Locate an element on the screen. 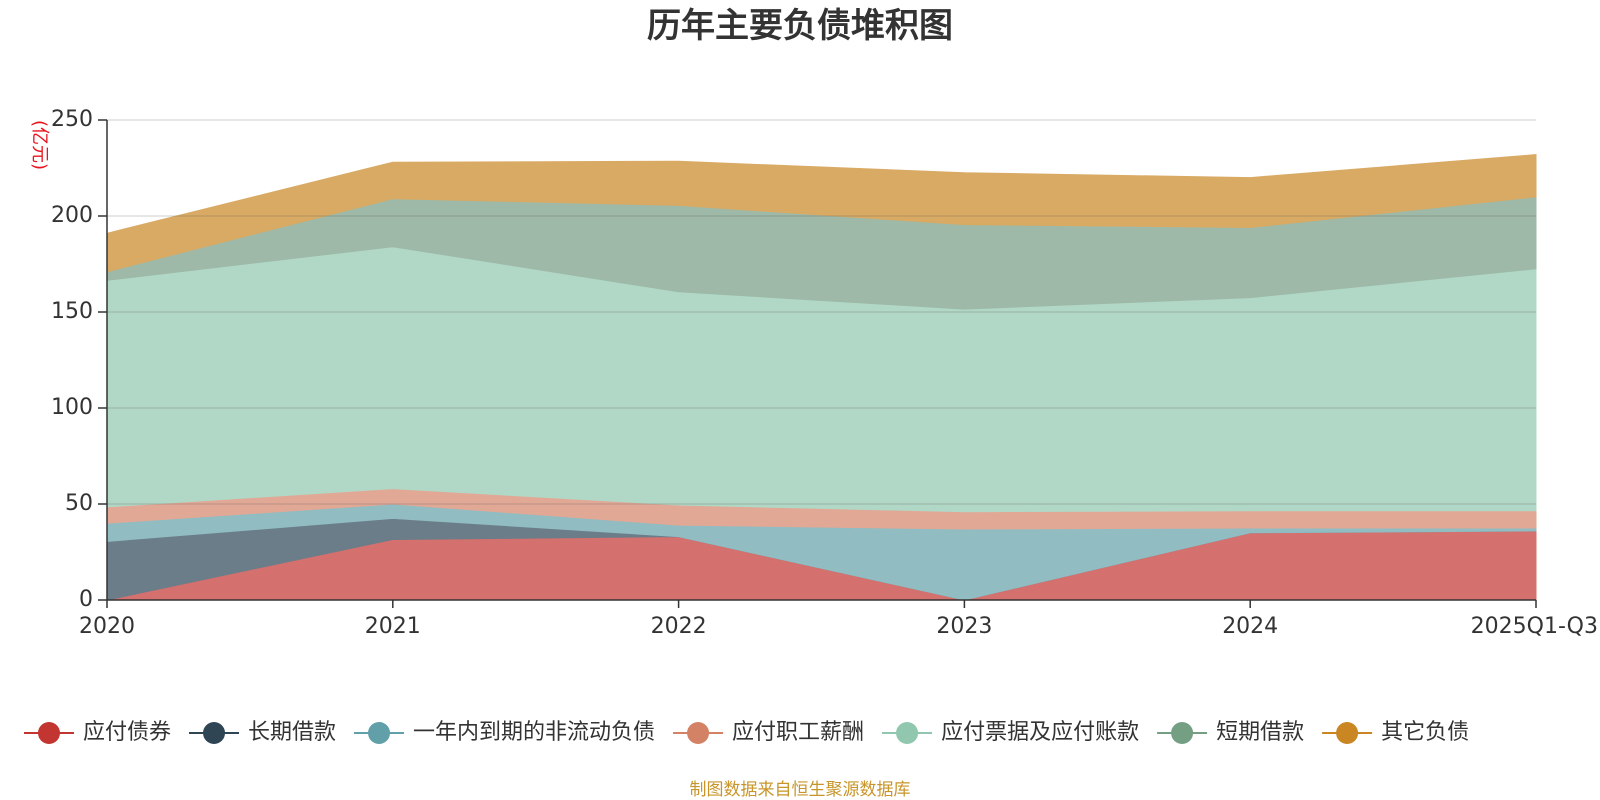  legend-item-5: 短期借款 is located at coordinates (1230, 732).